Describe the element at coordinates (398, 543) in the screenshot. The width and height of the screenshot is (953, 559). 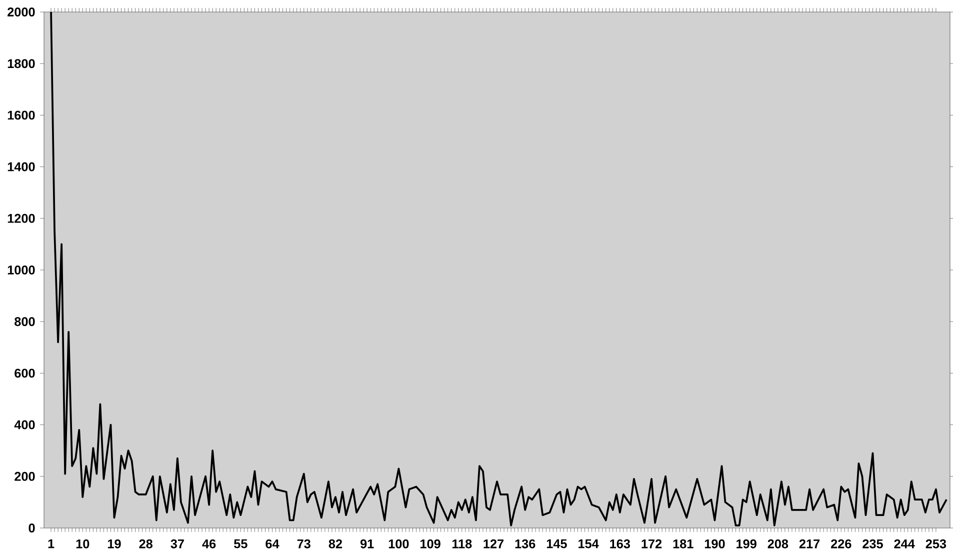
I see `x-tick-label: 100` at that location.